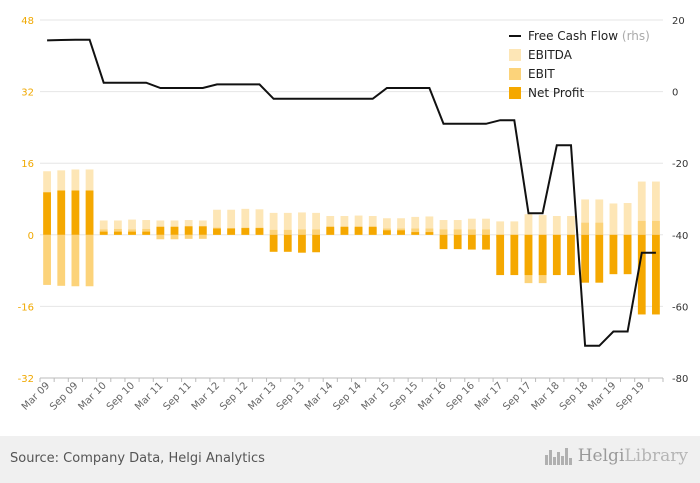 The image size is (700, 483). I want to click on x-tick-label: Mar 19, so click(602, 396).